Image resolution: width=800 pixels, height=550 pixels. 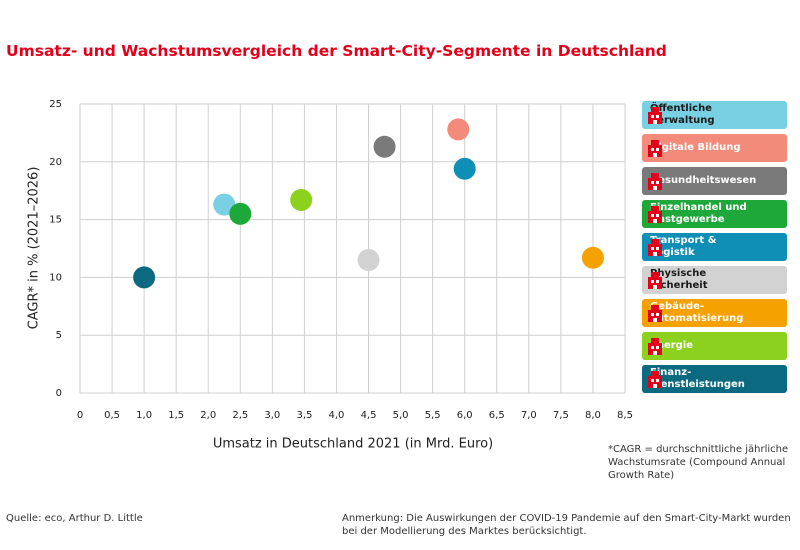 What do you see at coordinates (59, 335) in the screenshot?
I see `y-tick-label: 5` at bounding box center [59, 335].